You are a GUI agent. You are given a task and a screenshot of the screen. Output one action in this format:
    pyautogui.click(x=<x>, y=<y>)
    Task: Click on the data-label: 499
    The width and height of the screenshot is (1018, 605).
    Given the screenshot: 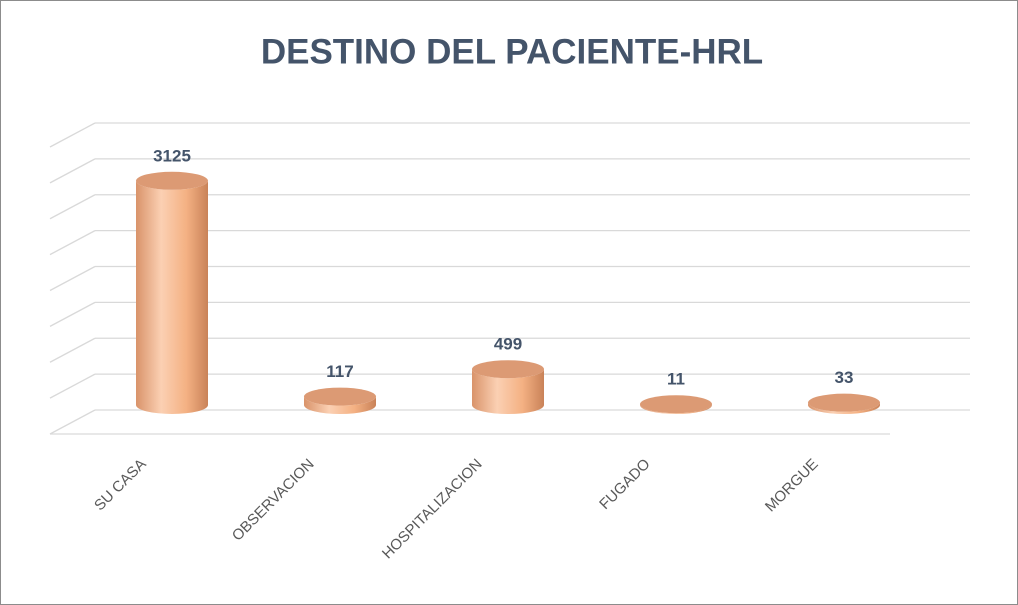 What is the action you would take?
    pyautogui.click(x=508, y=344)
    